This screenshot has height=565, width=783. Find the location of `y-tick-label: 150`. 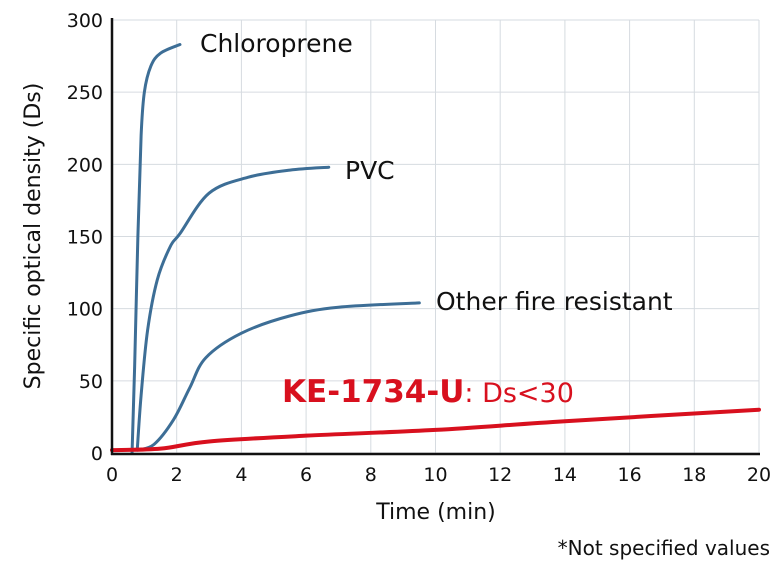

y-tick-label: 150 is located at coordinates (85, 238).